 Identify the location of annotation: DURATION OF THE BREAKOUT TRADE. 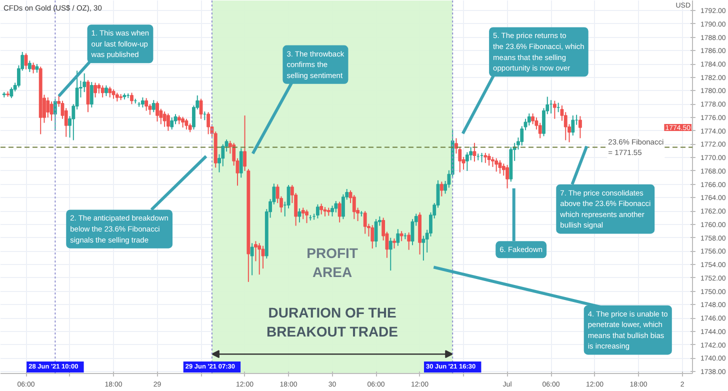
(332, 322).